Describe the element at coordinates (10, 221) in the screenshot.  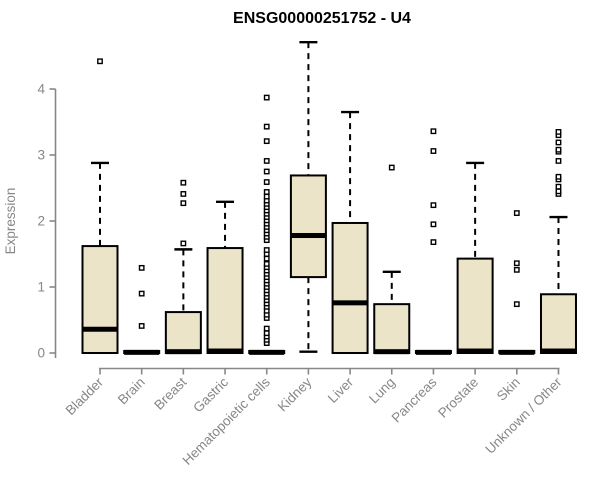
I see `y-axis-label: Expression` at that location.